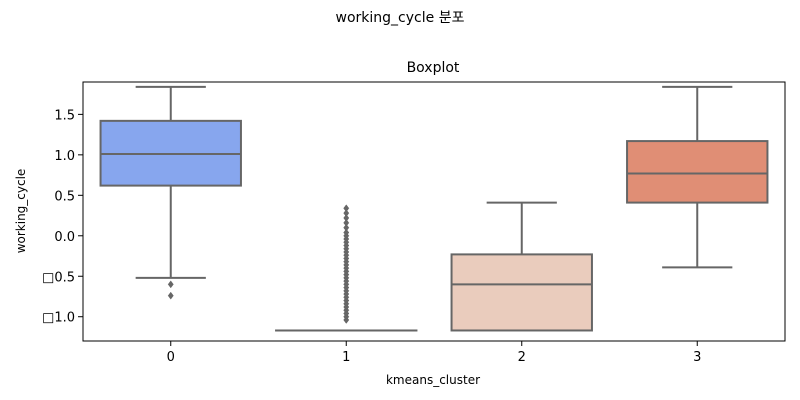  I want to click on y-tick-label: 0.5, so click(64, 196).